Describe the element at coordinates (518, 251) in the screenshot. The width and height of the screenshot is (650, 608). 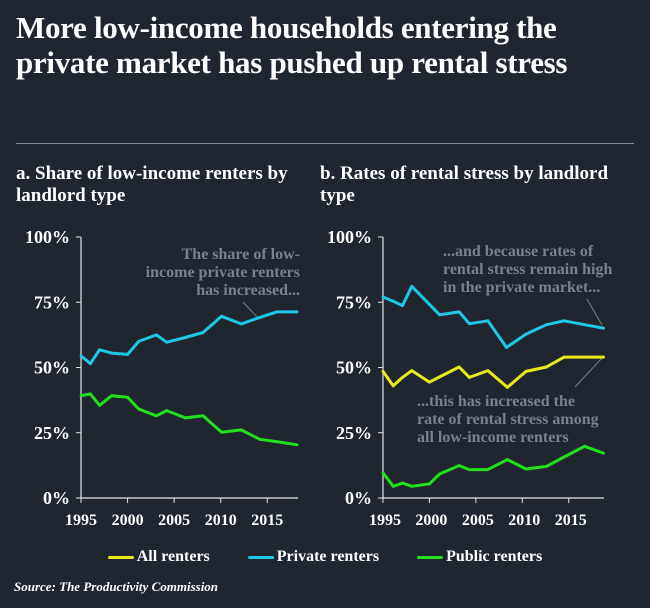
I see `annotation-text: ...and because rates of` at that location.